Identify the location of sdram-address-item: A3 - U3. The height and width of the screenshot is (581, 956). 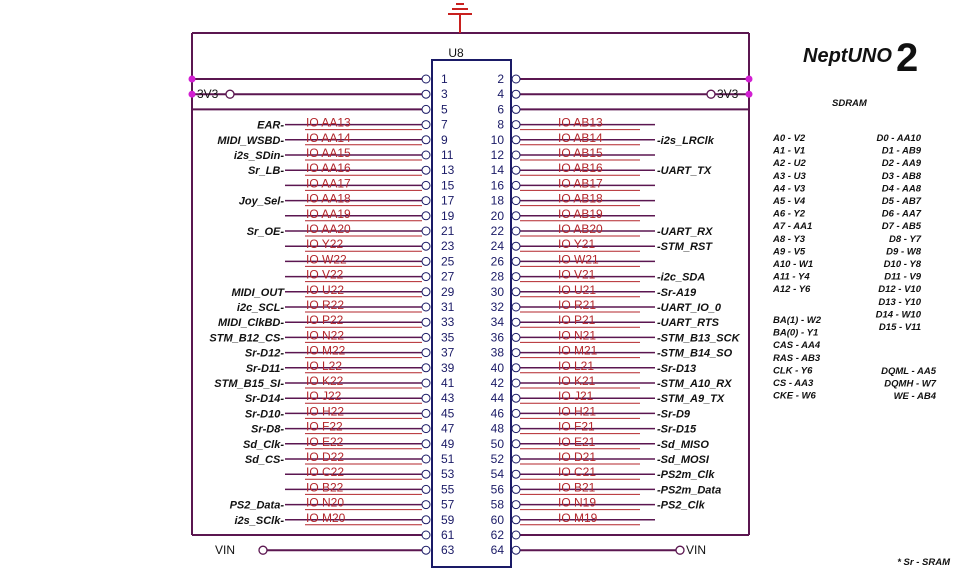
(789, 176).